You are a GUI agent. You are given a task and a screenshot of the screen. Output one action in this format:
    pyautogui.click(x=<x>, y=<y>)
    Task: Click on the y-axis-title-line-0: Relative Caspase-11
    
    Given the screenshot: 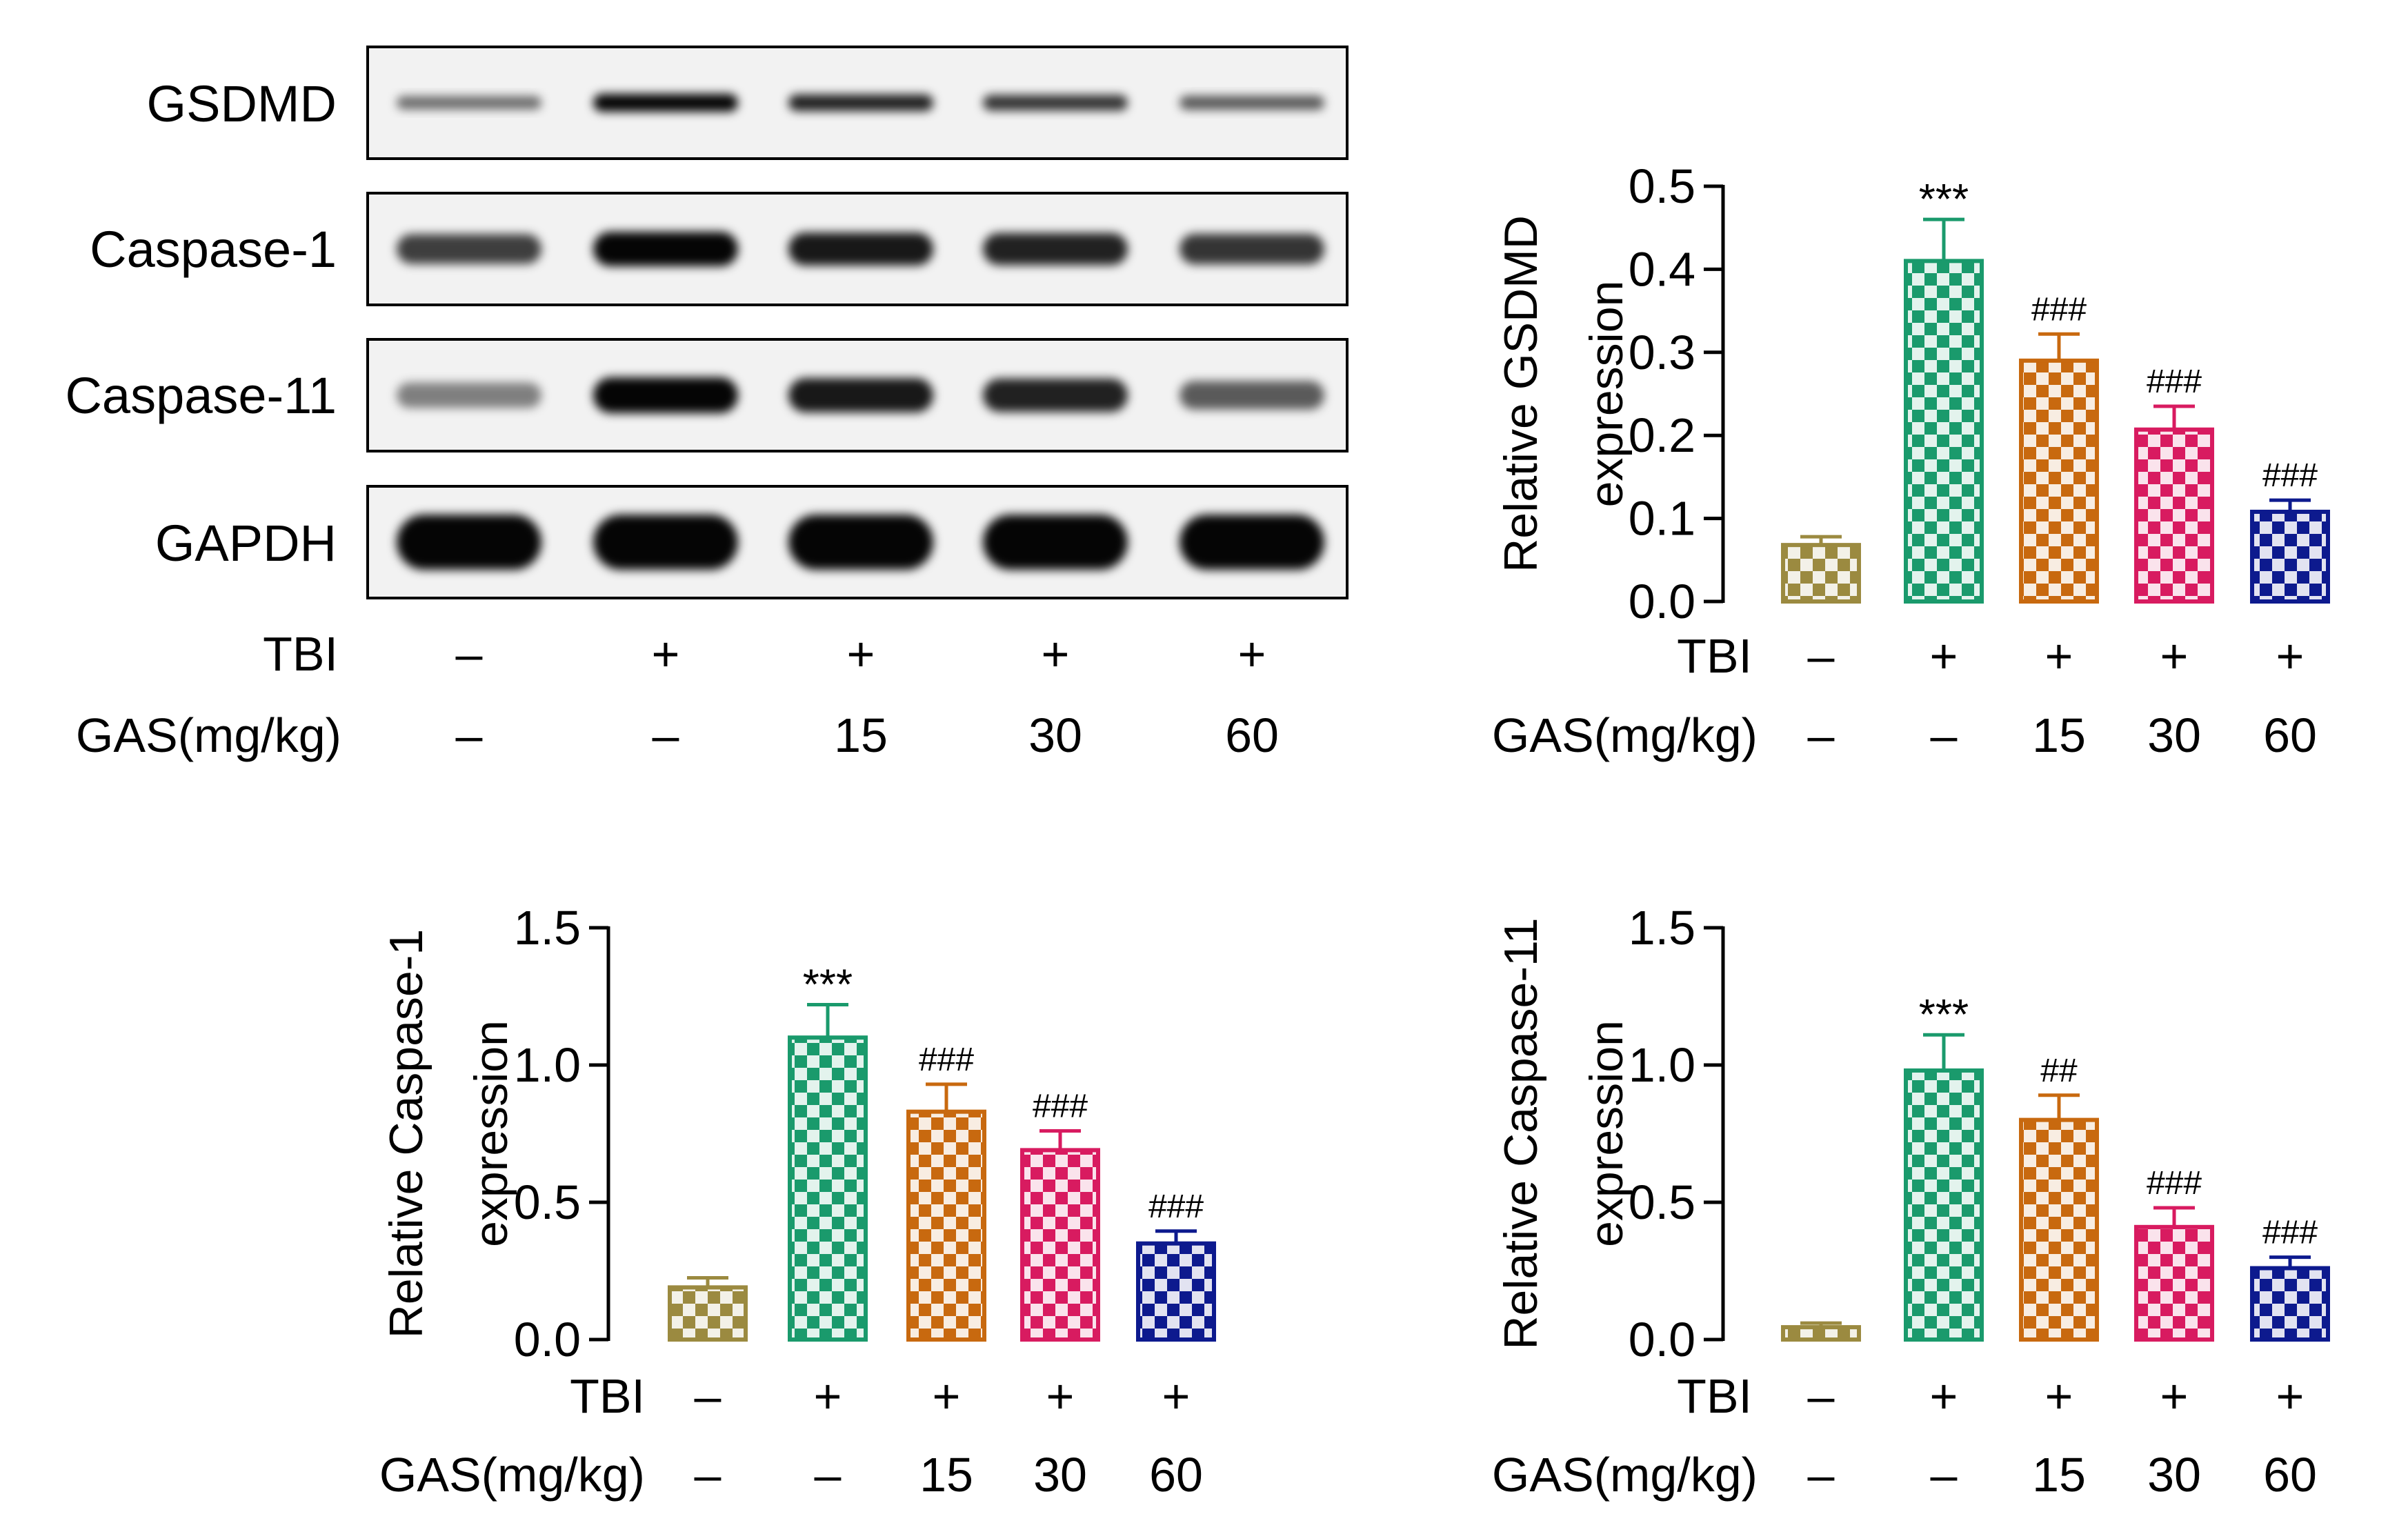 What is the action you would take?
    pyautogui.click(x=1521, y=1133)
    